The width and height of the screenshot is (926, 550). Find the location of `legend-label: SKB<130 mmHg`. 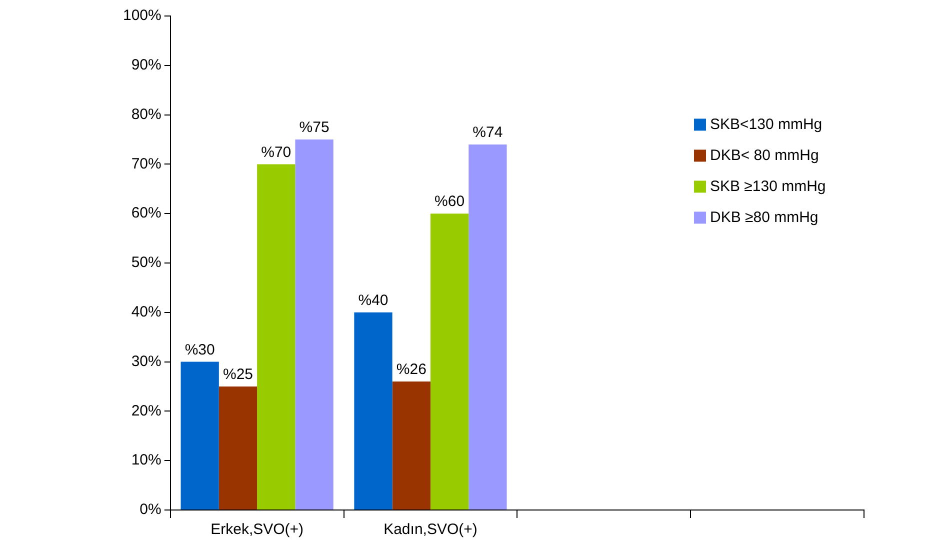

legend-label: SKB<130 mmHg is located at coordinates (766, 124).